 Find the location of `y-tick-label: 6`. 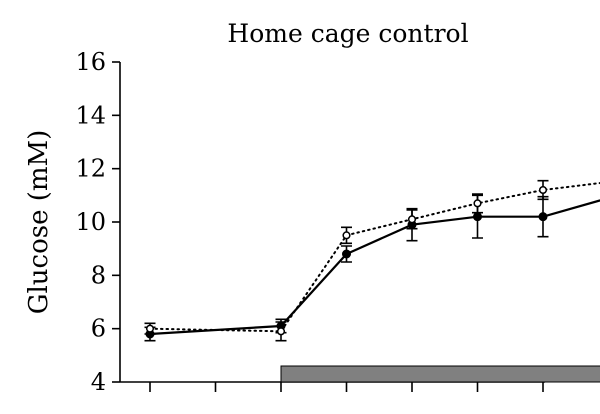

y-tick-label: 6 is located at coordinates (98, 329).